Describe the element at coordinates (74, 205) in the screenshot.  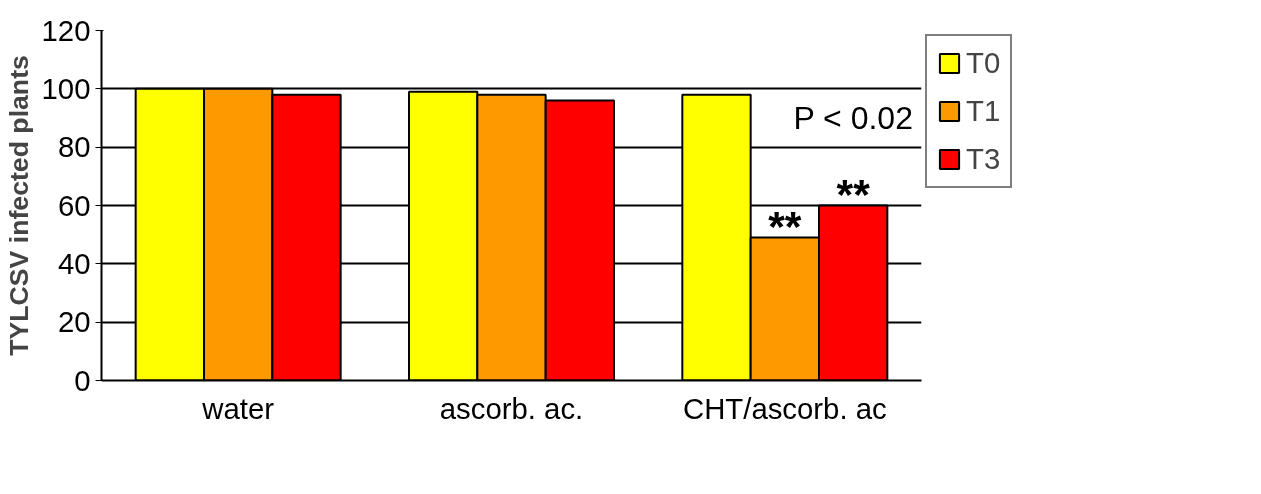
I see `y-tick-label: 60` at that location.